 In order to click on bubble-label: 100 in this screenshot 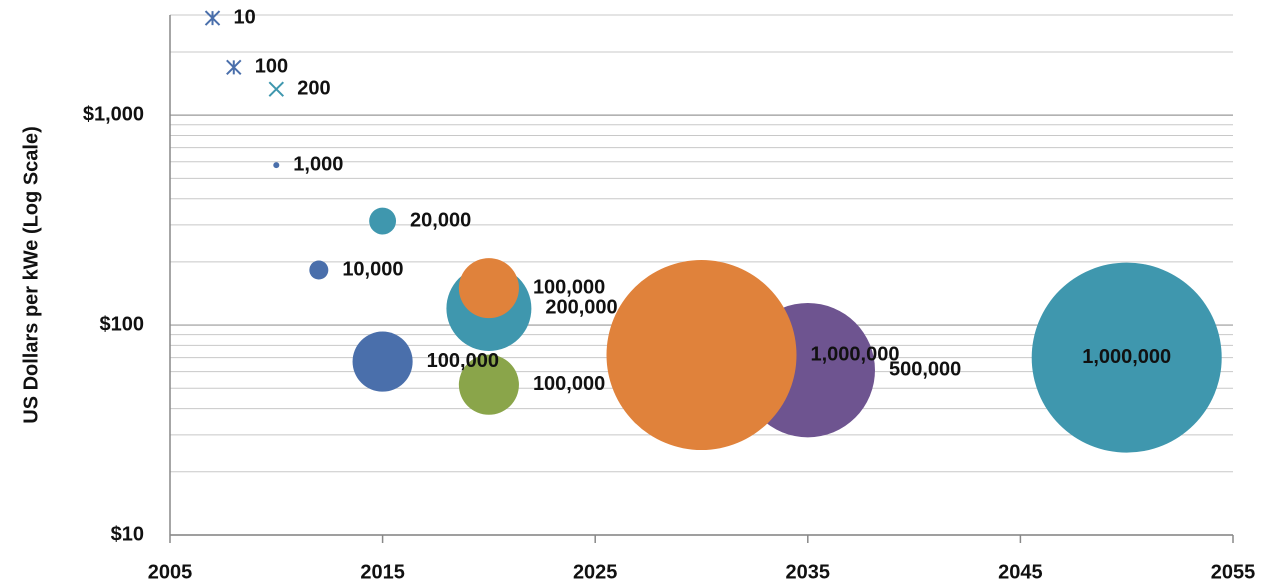, I will do `click(271, 67)`.